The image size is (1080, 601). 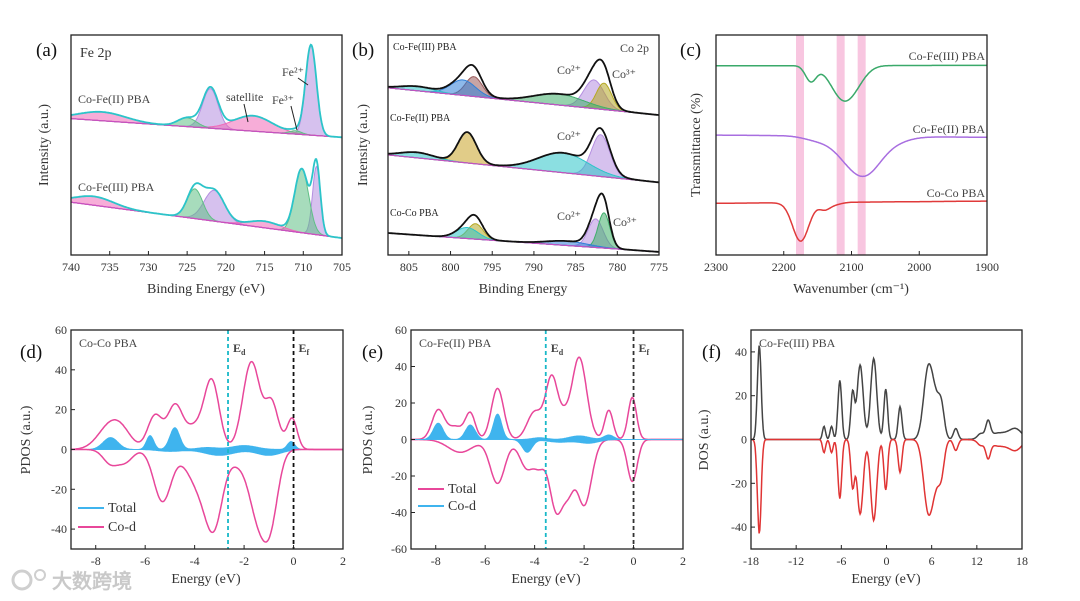 I want to click on x-tick-label: 6, so click(x=932, y=561).